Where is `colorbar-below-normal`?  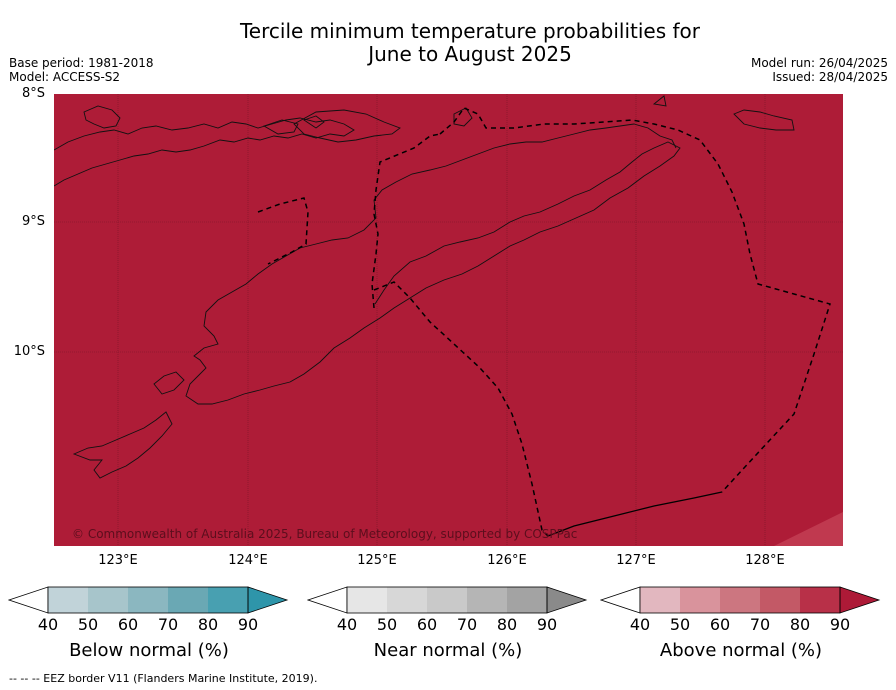 colorbar-below-normal is located at coordinates (148, 600).